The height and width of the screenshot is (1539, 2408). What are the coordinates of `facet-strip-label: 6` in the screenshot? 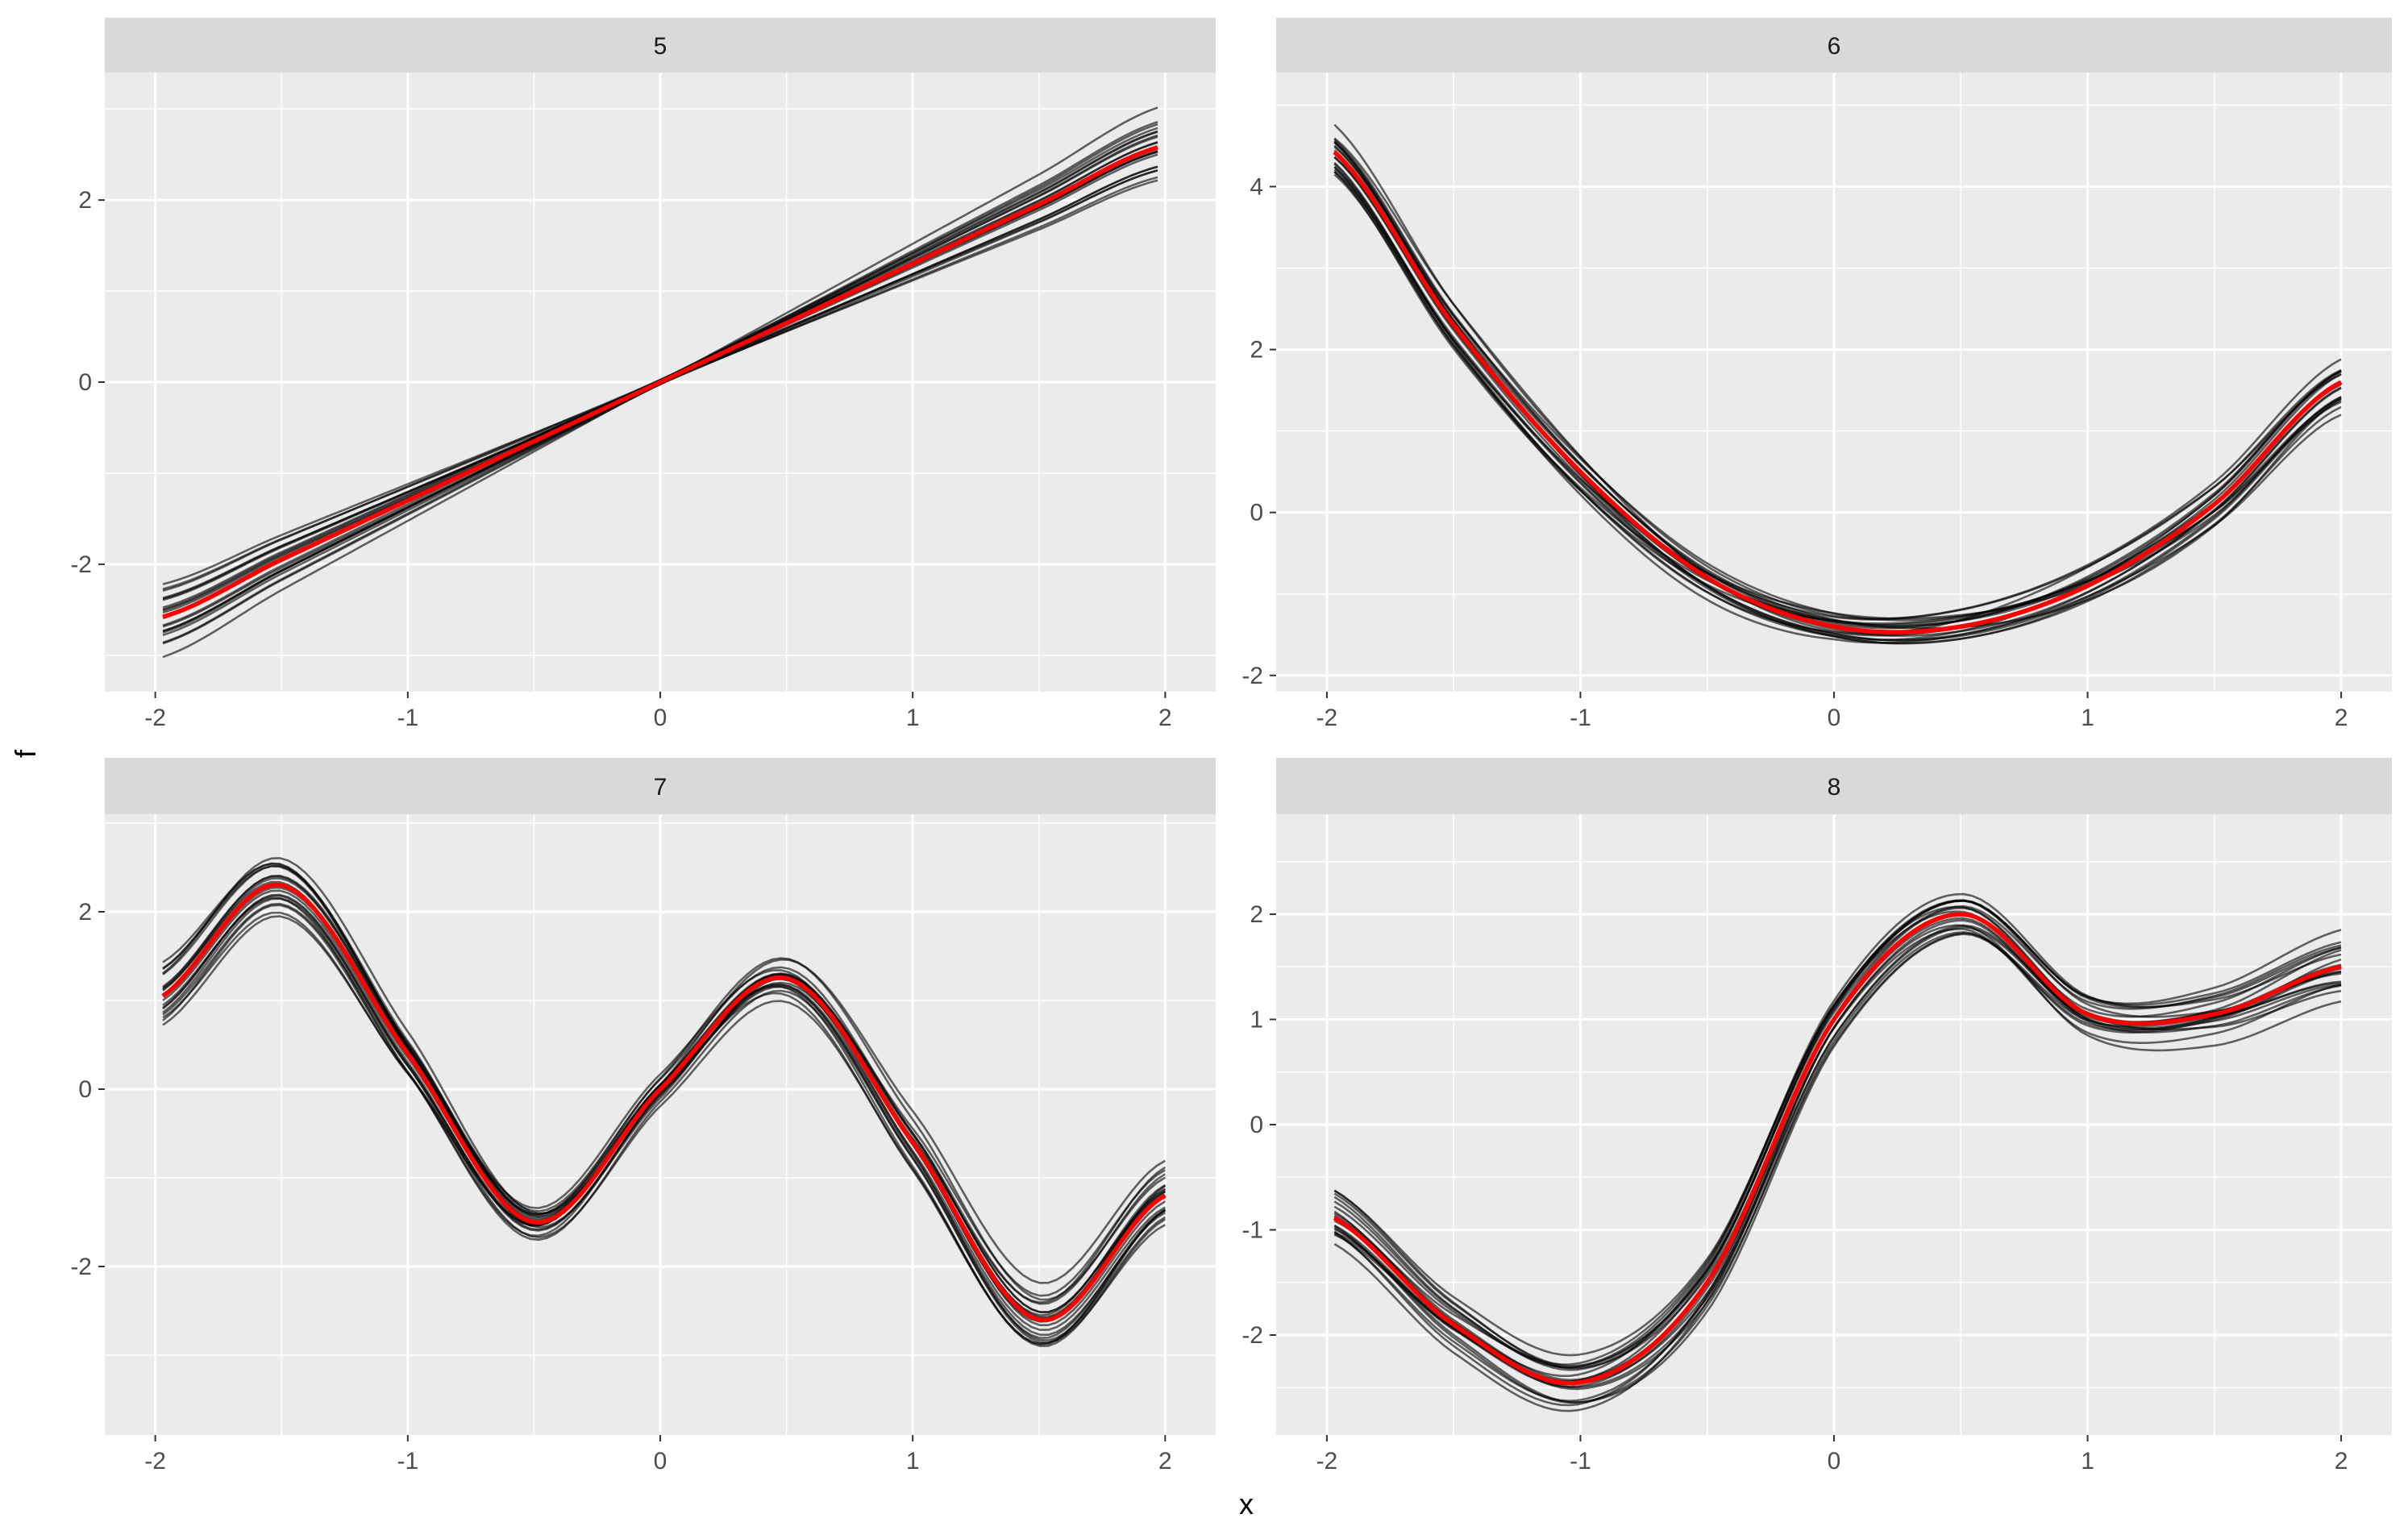 It's located at (1834, 46).